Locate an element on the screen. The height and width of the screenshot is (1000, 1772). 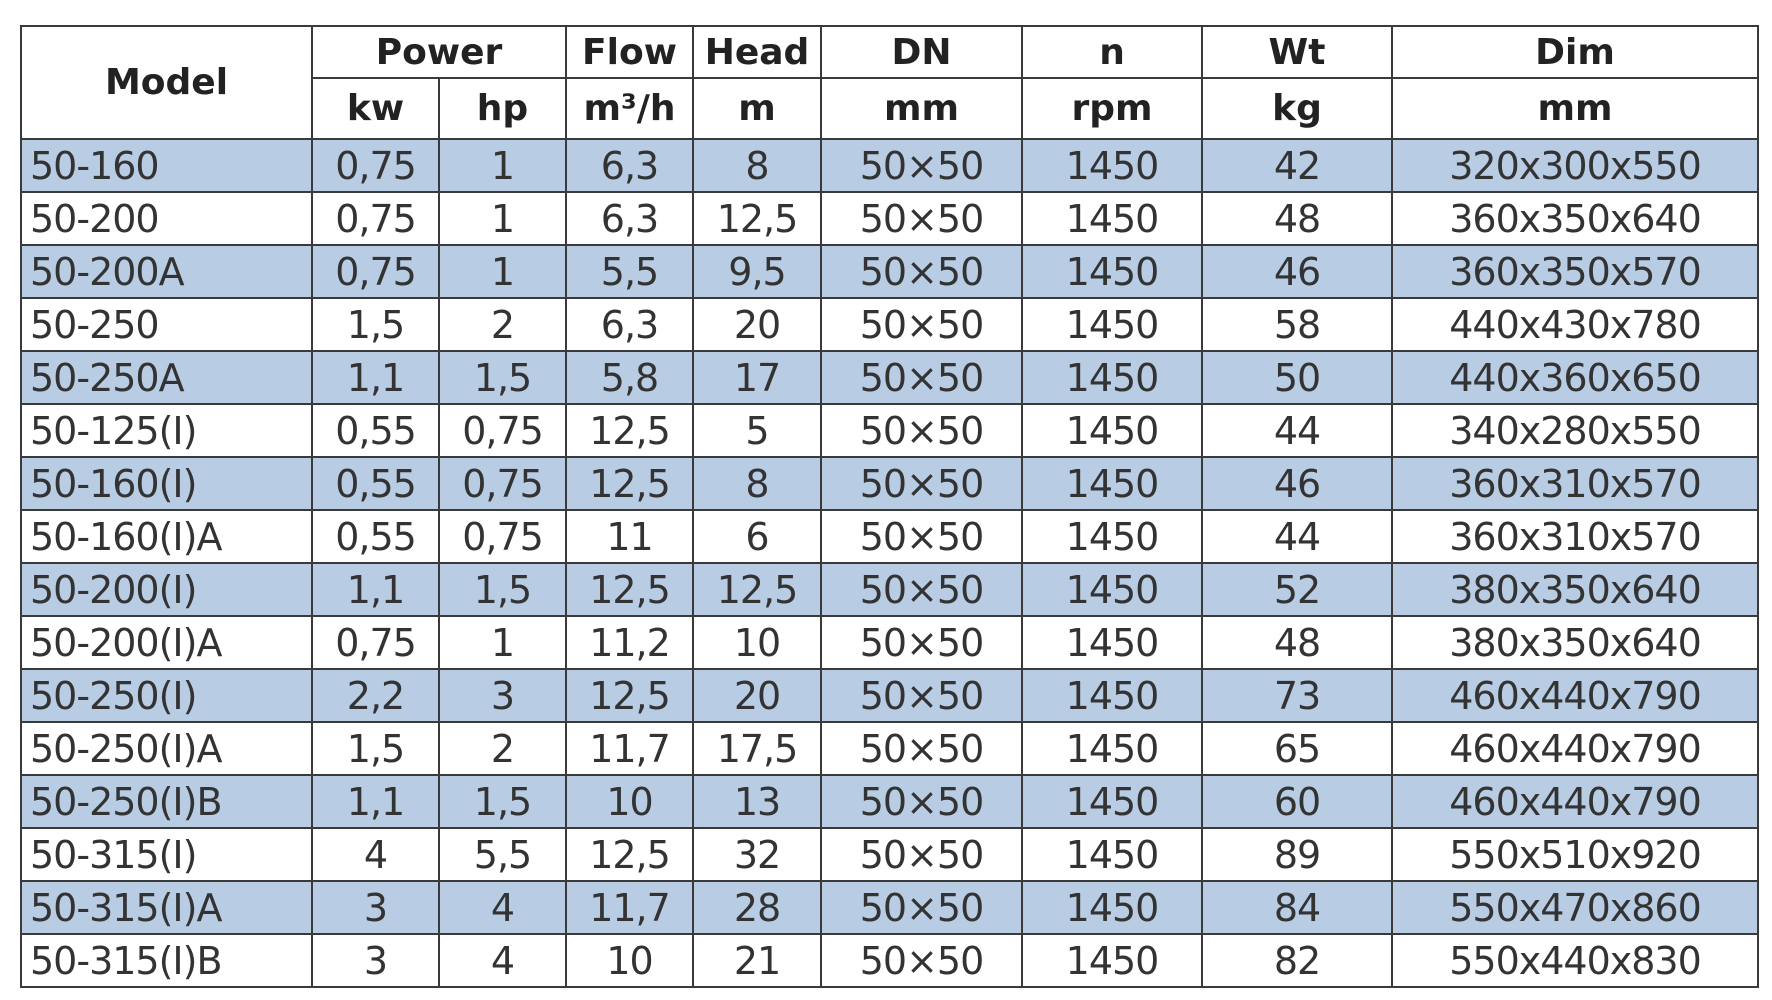
cell-wt: 48 is located at coordinates (1297, 642).